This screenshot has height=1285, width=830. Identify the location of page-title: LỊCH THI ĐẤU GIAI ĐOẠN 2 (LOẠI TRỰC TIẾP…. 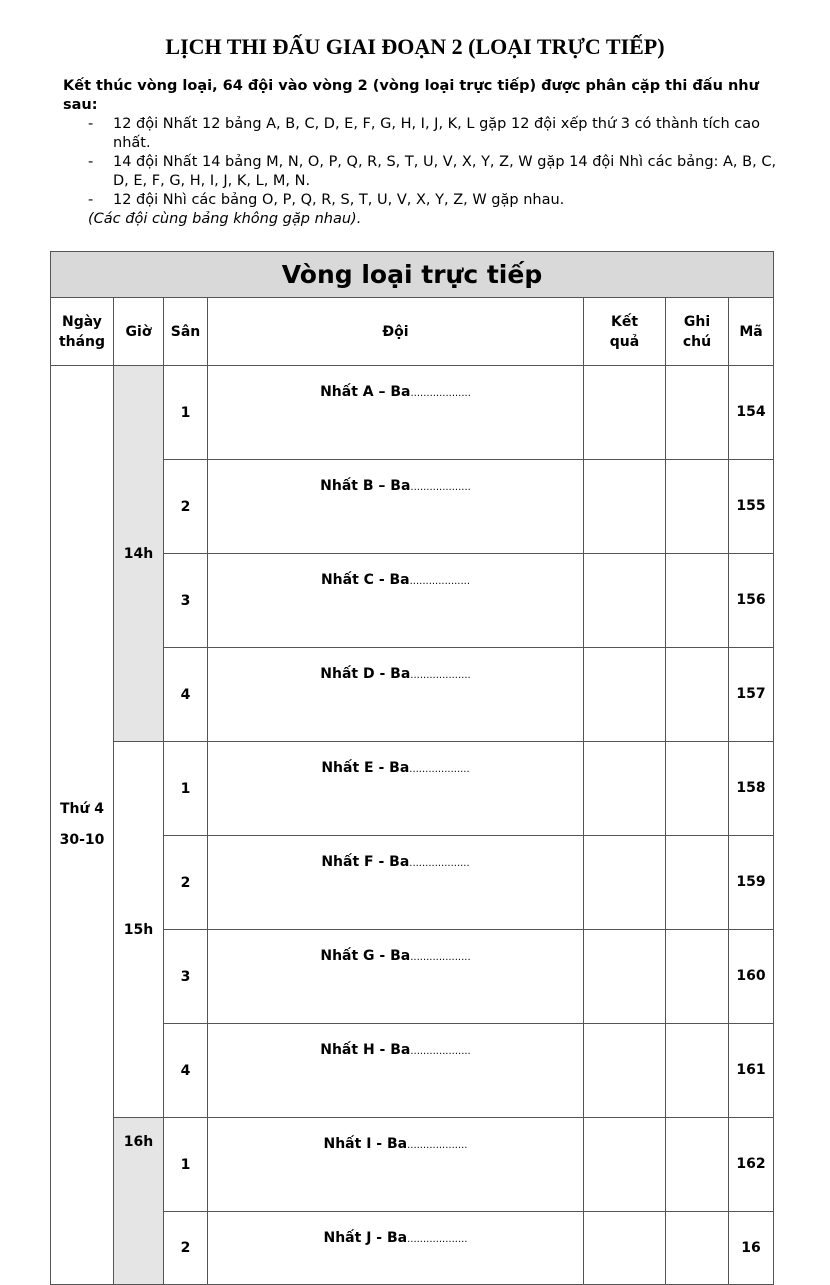
(415, 46).